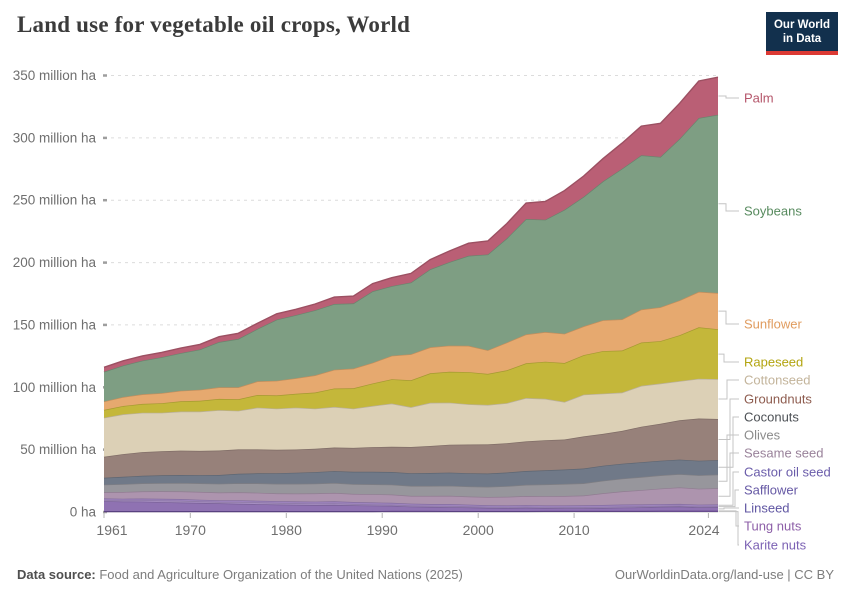 This screenshot has height=600, width=850. What do you see at coordinates (728, 528) in the screenshot?
I see `legend-connector-karite-nuts` at bounding box center [728, 528].